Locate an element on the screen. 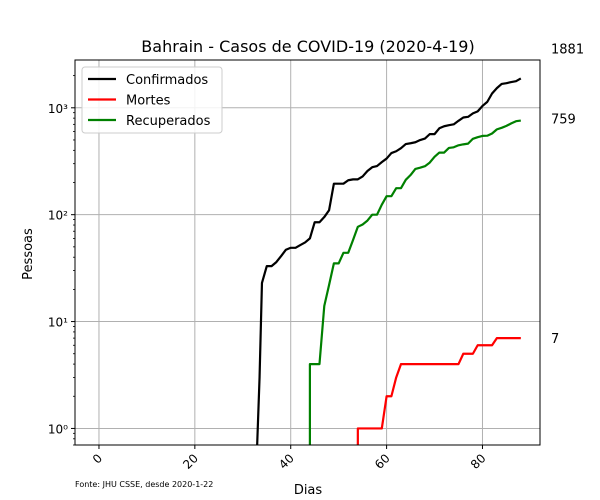 Image resolution: width=600 pixels, height=500 pixels. legend-label-mortes: Mortes is located at coordinates (148, 101).